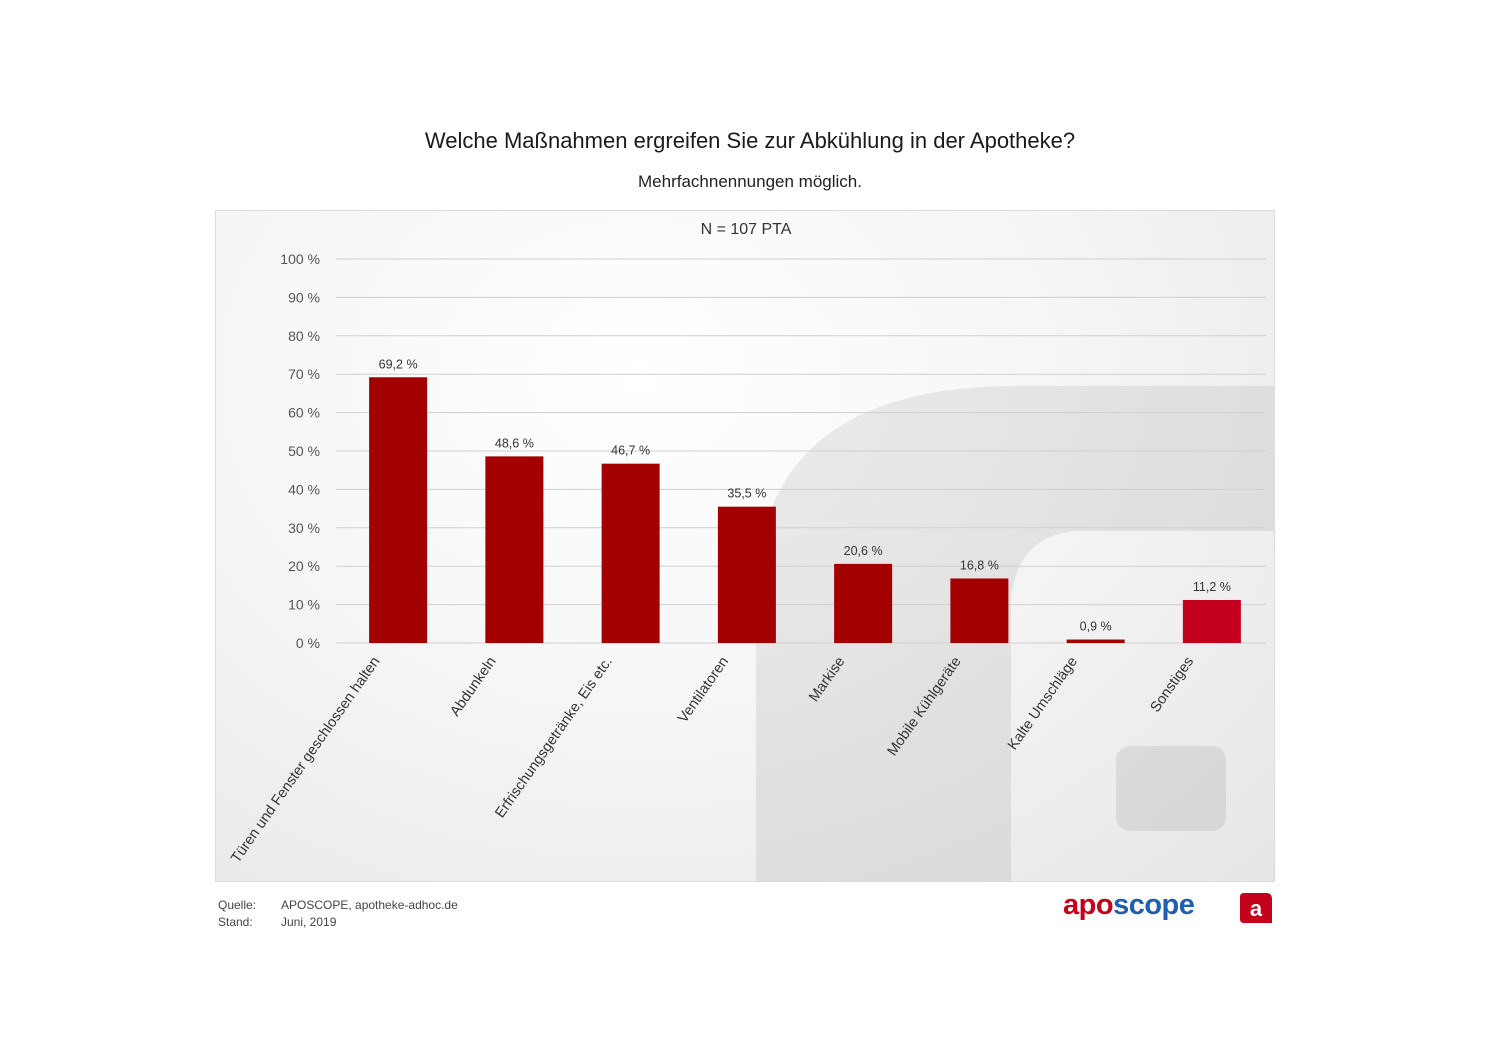  What do you see at coordinates (304, 451) in the screenshot?
I see `y-tick-label: 50 %` at bounding box center [304, 451].